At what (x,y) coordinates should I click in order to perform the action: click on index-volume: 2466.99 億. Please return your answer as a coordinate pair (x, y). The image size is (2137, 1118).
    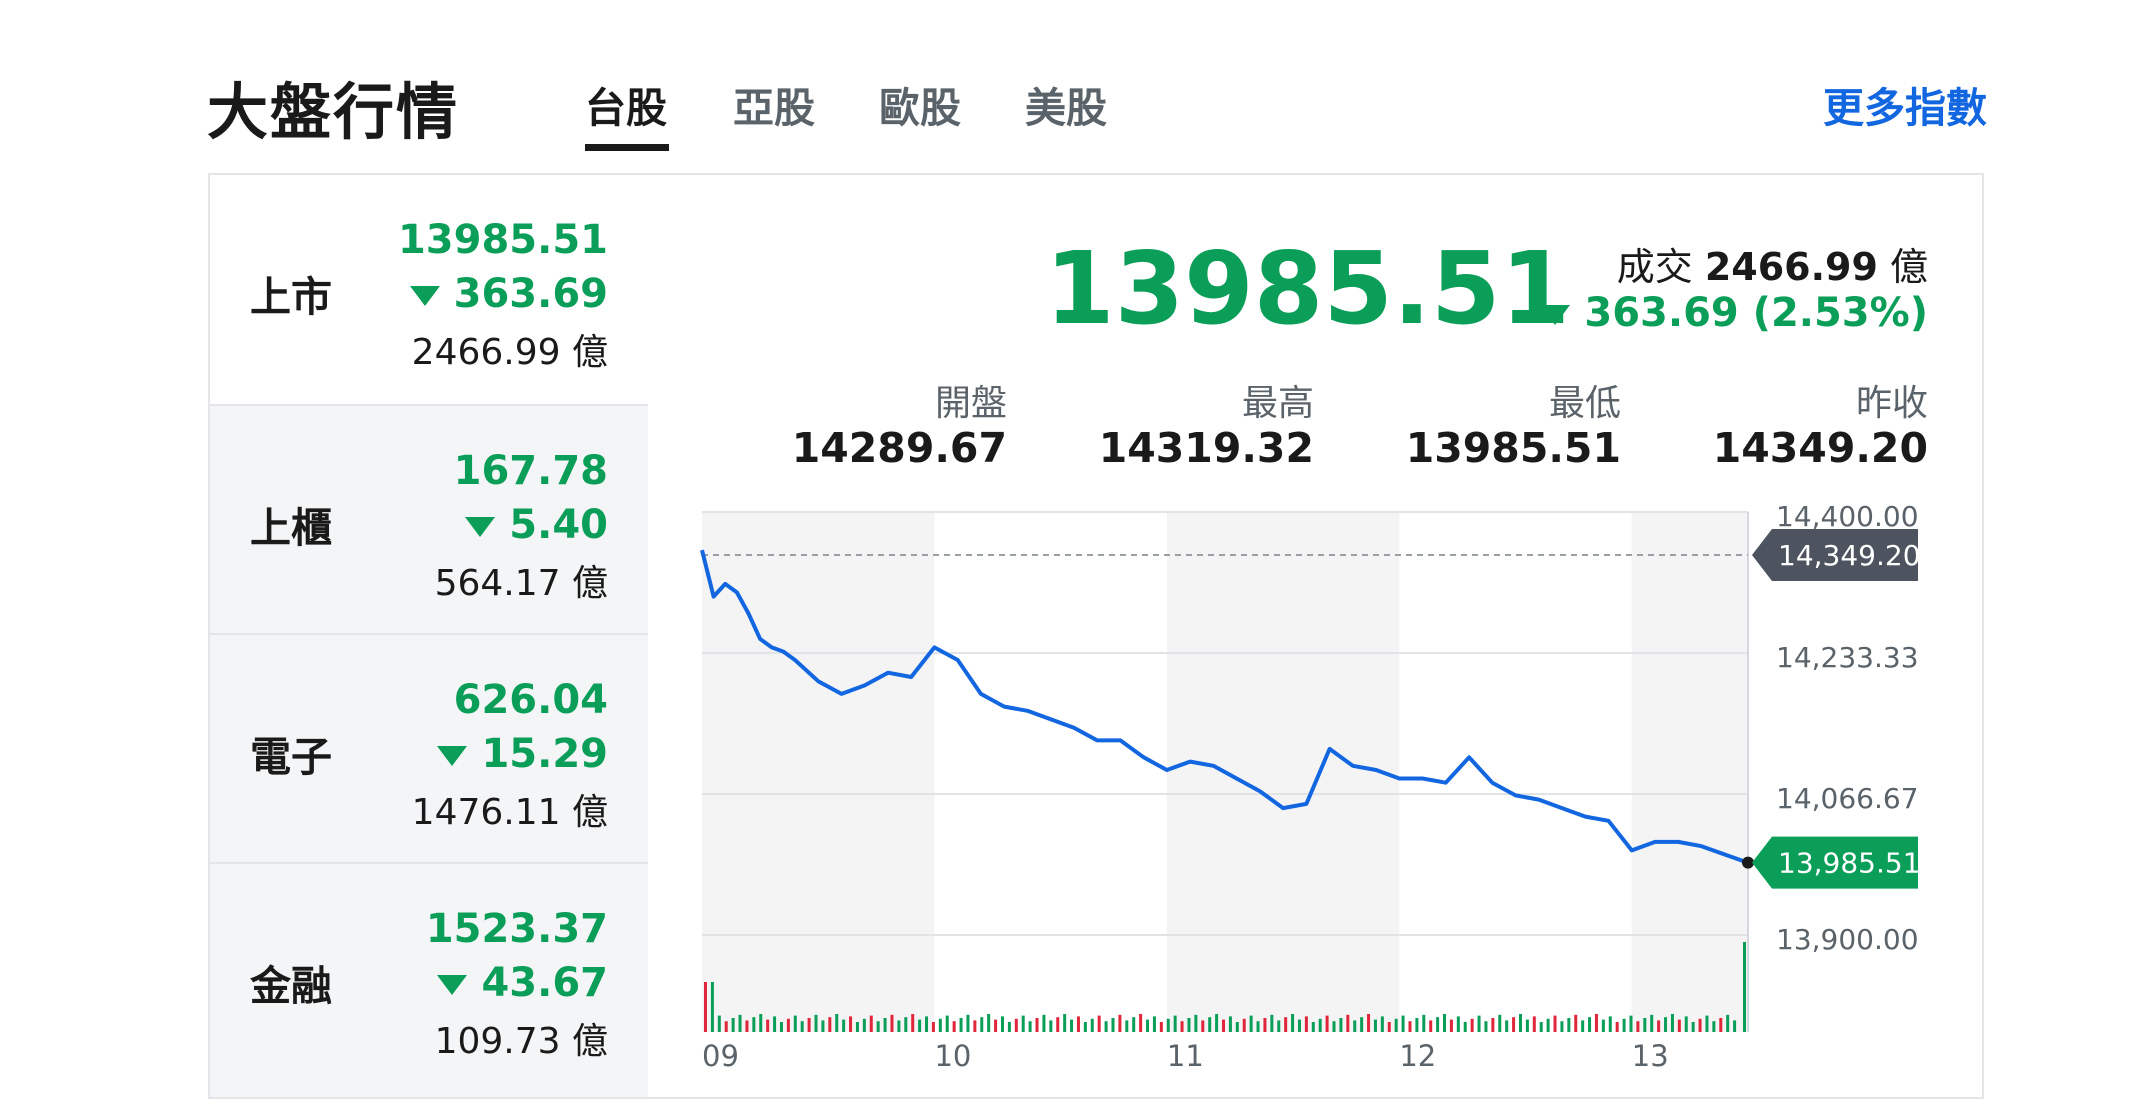
    Looking at the image, I should click on (509, 352).